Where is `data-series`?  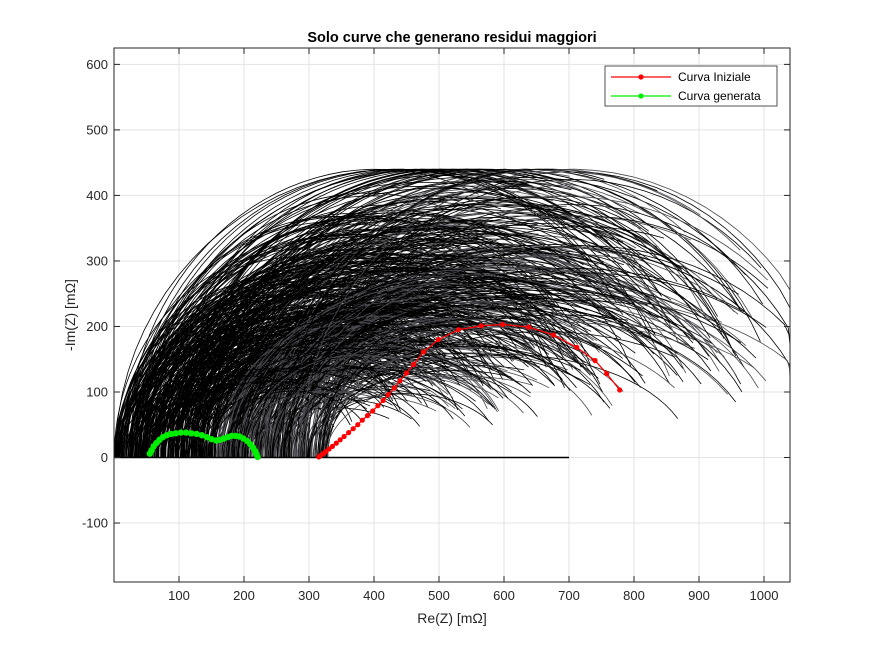
data-series is located at coordinates (384, 391).